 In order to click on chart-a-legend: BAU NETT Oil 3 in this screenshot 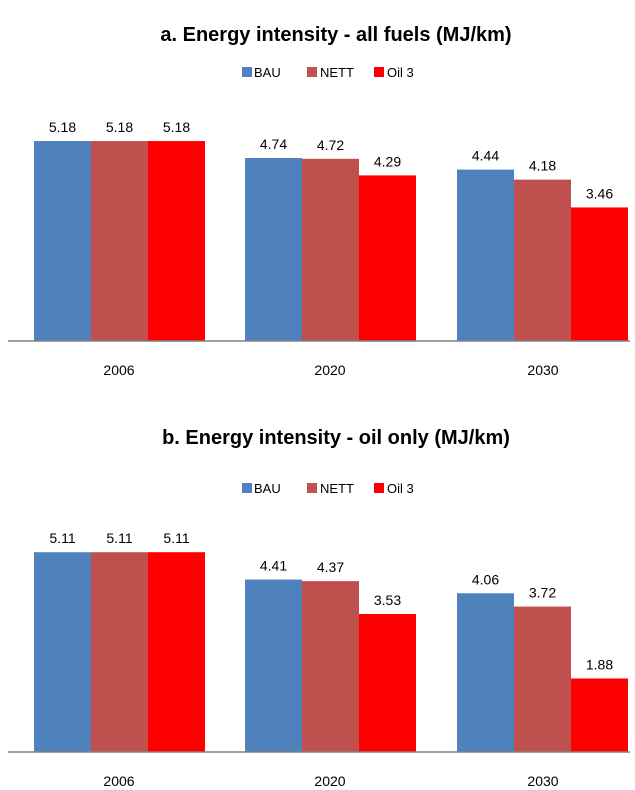, I will do `click(328, 72)`.